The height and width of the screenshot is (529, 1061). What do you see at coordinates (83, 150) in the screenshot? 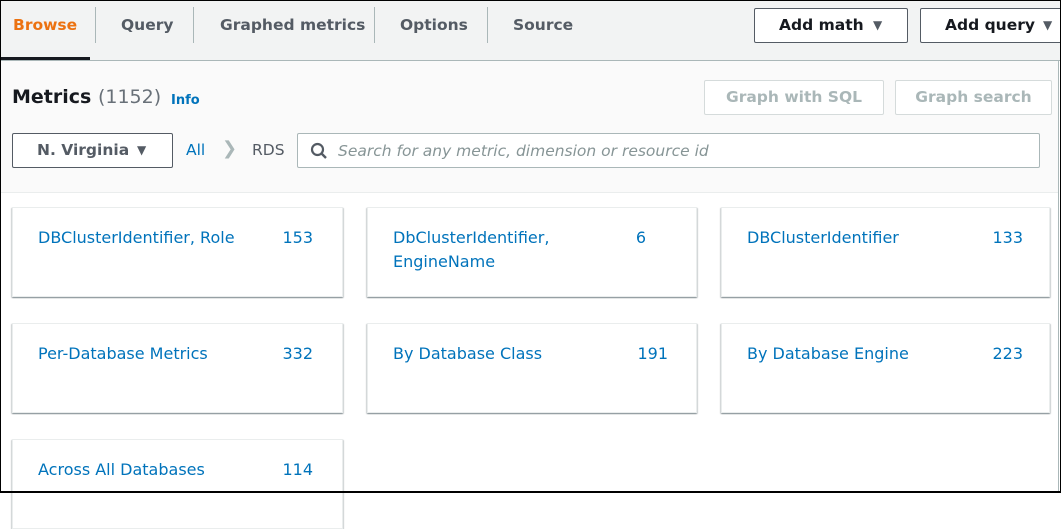
I see `region-label: N. Virginia` at bounding box center [83, 150].